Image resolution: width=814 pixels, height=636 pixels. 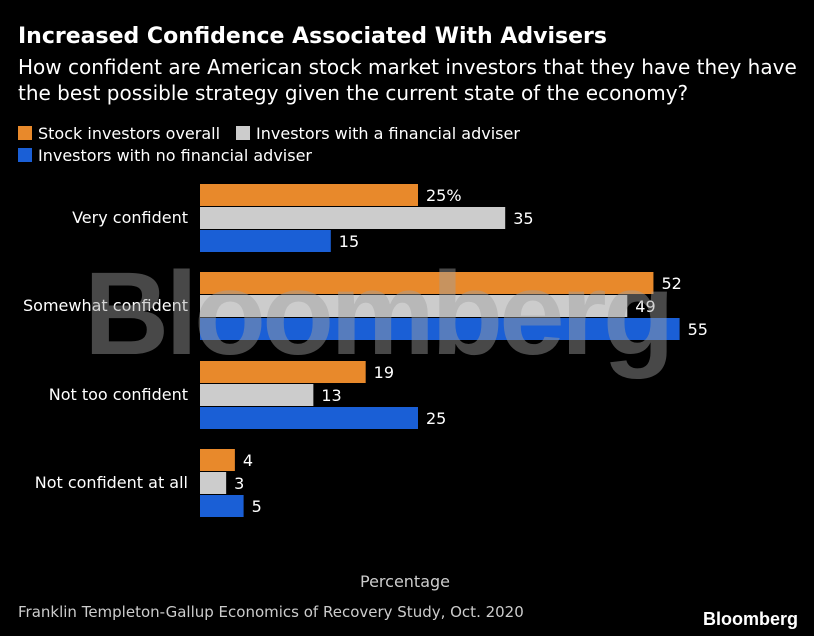 What do you see at coordinates (388, 133) in the screenshot?
I see `legend-label-adviser: Investors with a financial adviser` at bounding box center [388, 133].